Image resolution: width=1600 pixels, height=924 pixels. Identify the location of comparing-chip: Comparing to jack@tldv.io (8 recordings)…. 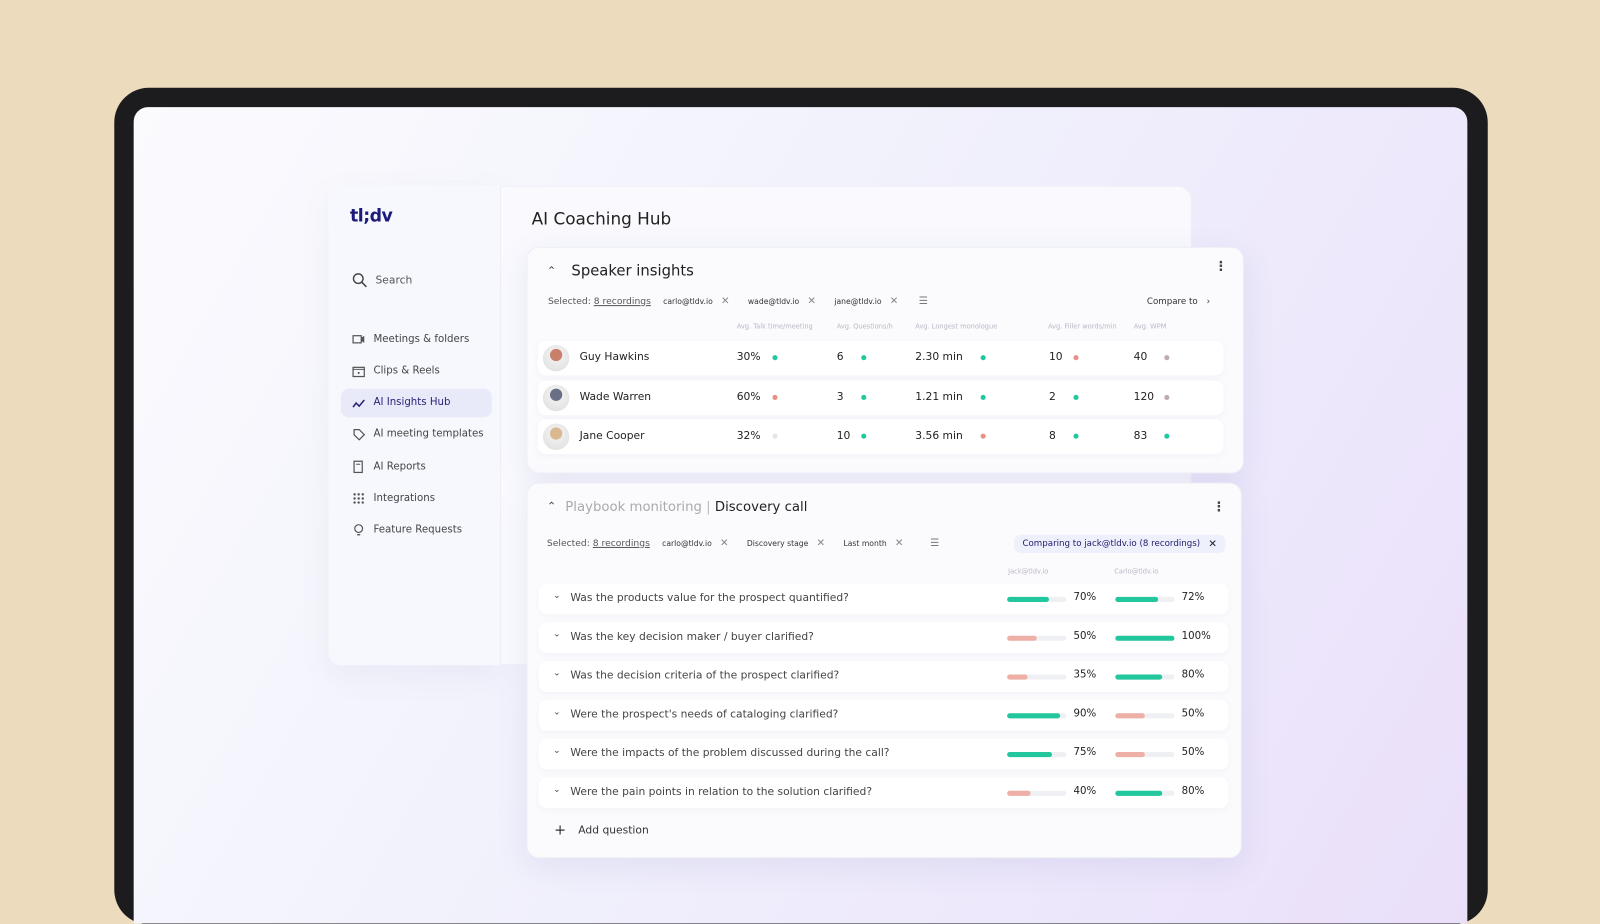
(1120, 544).